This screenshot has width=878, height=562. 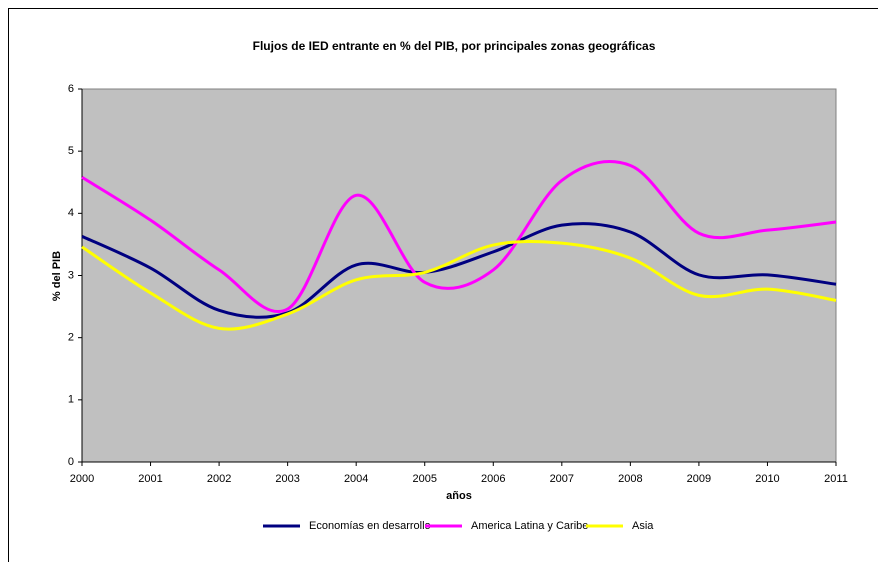 What do you see at coordinates (71, 151) in the screenshot?
I see `y-tick-label: 5` at bounding box center [71, 151].